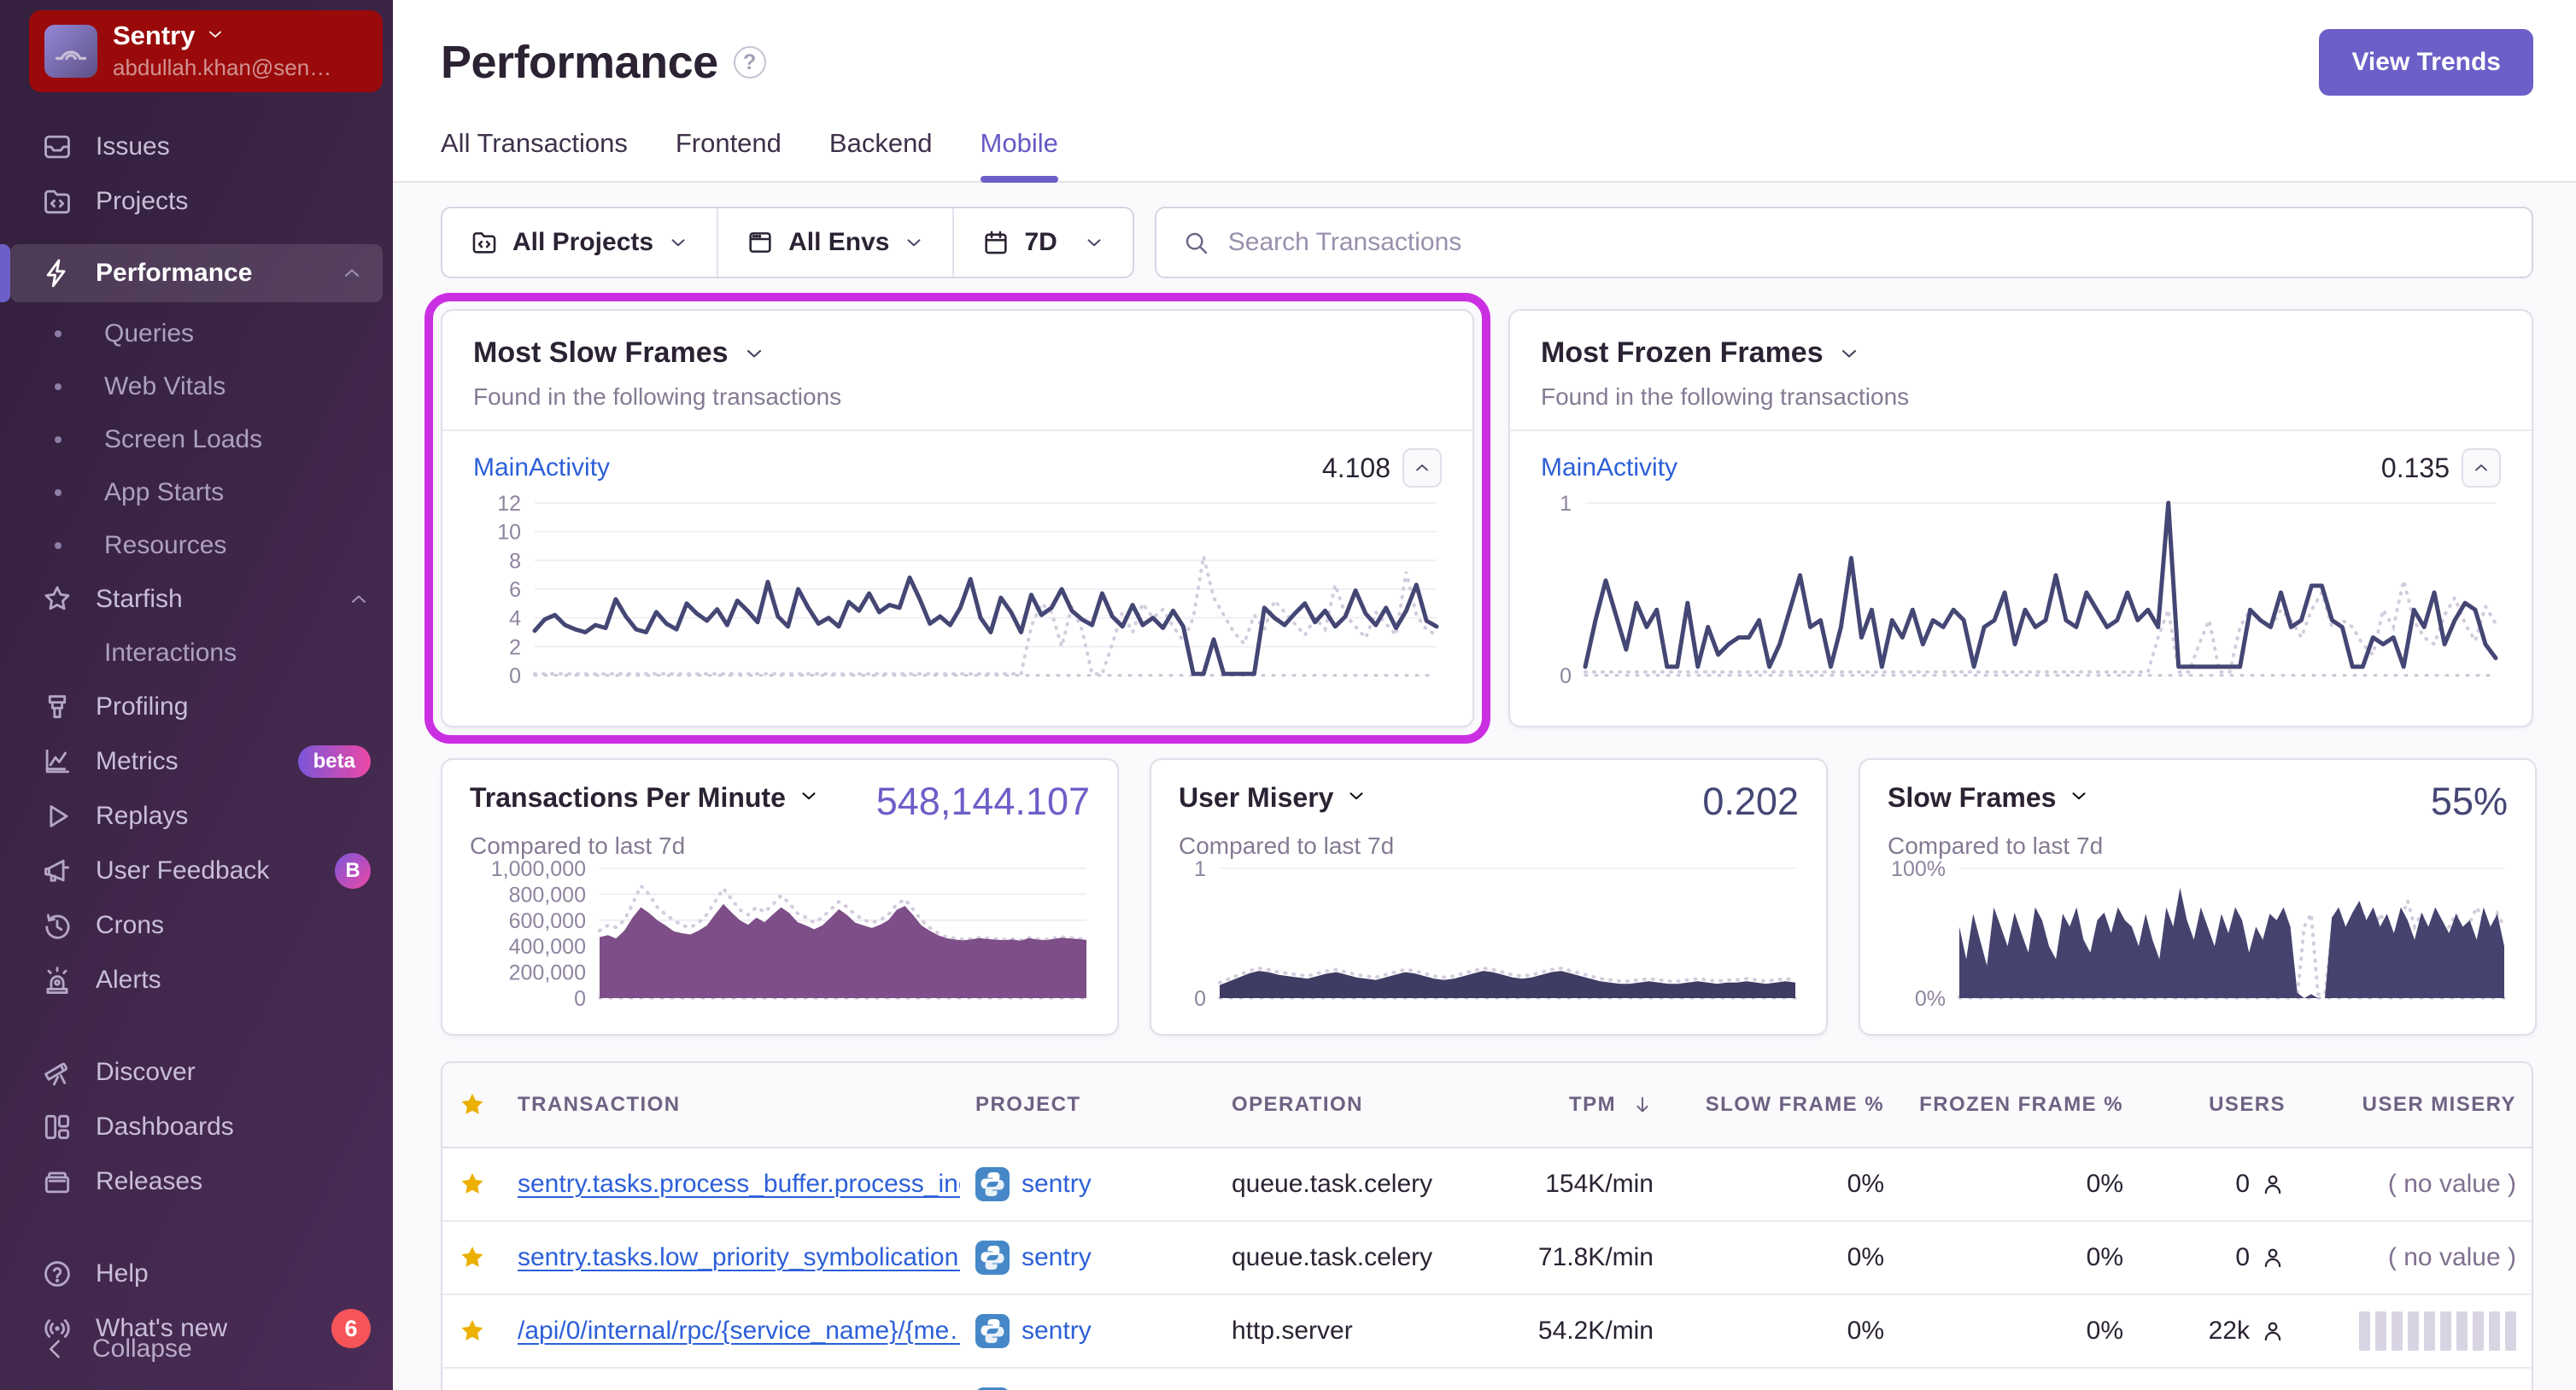  I want to click on column-header-user-misery: USER MISERY, so click(2439, 1104).